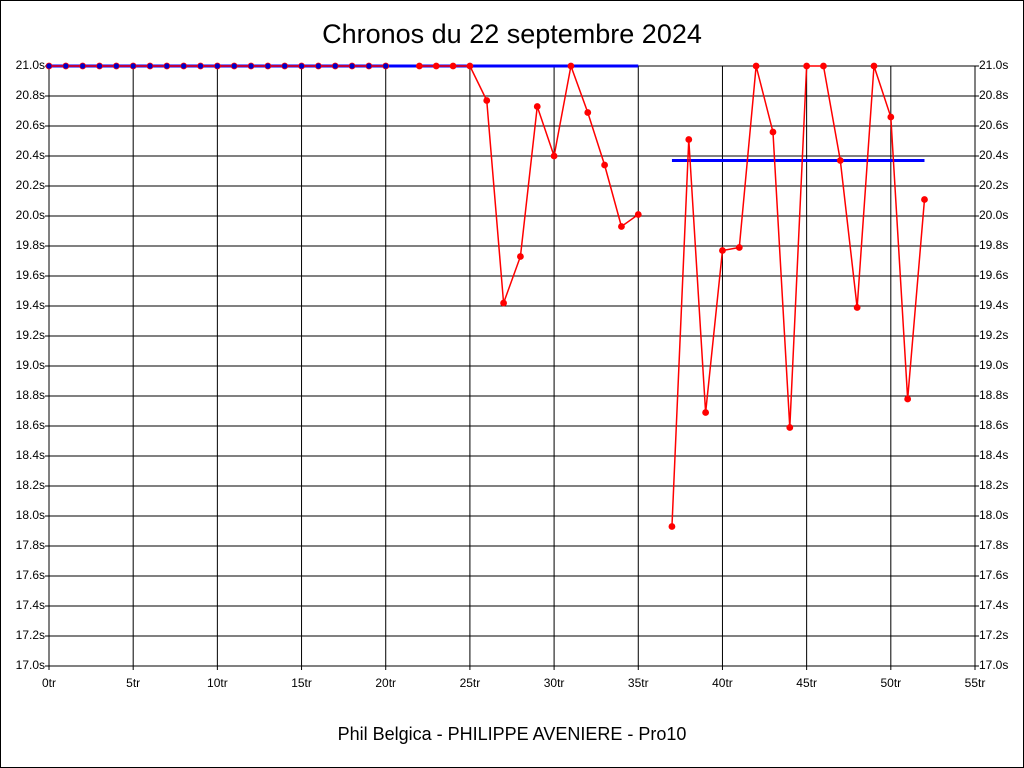  What do you see at coordinates (49, 683) in the screenshot?
I see `x-tick-label: 0tr` at bounding box center [49, 683].